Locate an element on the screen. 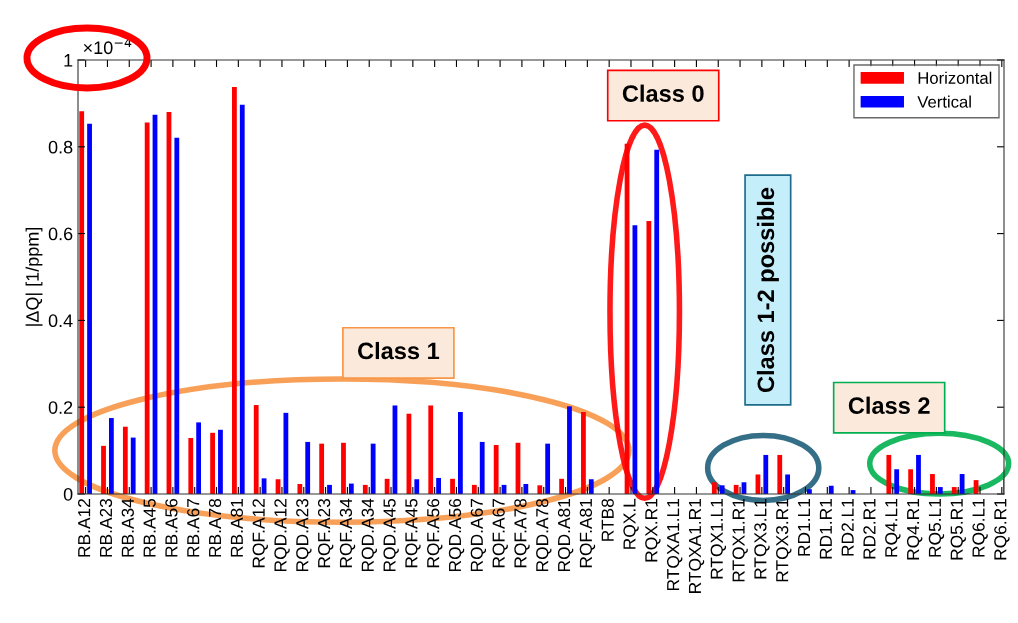 Image resolution: width=1018 pixels, height=623 pixels. y-tick-label: 0.8 is located at coordinates (60, 147).